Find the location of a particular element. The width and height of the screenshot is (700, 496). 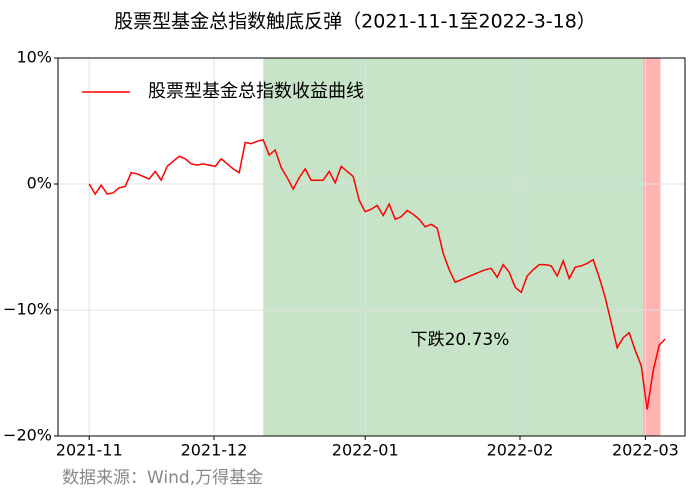

x-tick-label: 2021-11 is located at coordinates (89, 450).